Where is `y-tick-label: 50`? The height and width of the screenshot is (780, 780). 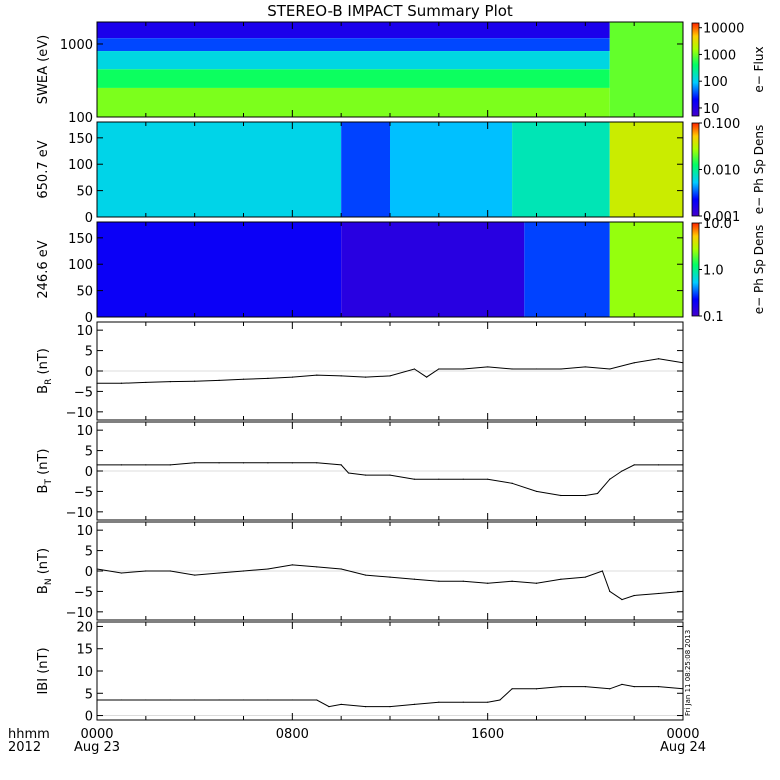 y-tick-label: 50 is located at coordinates (84, 192).